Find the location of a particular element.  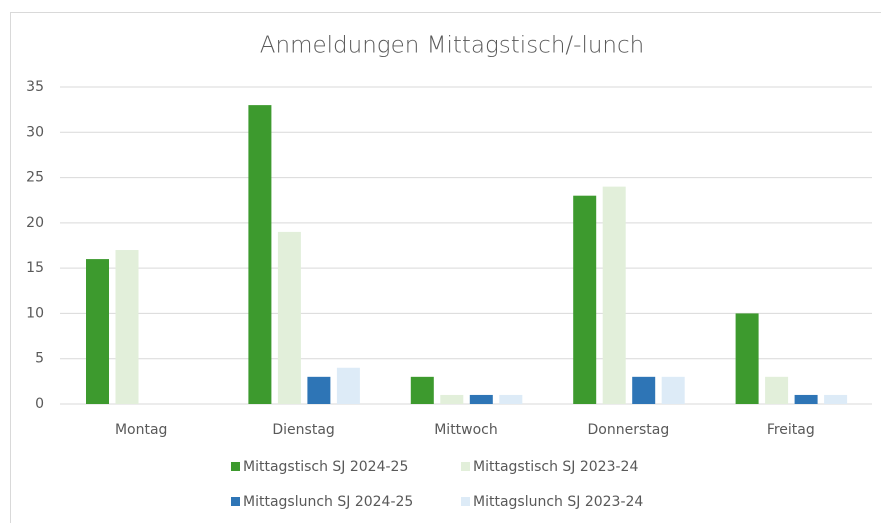

x-tick-label: Freitag is located at coordinates (791, 430).